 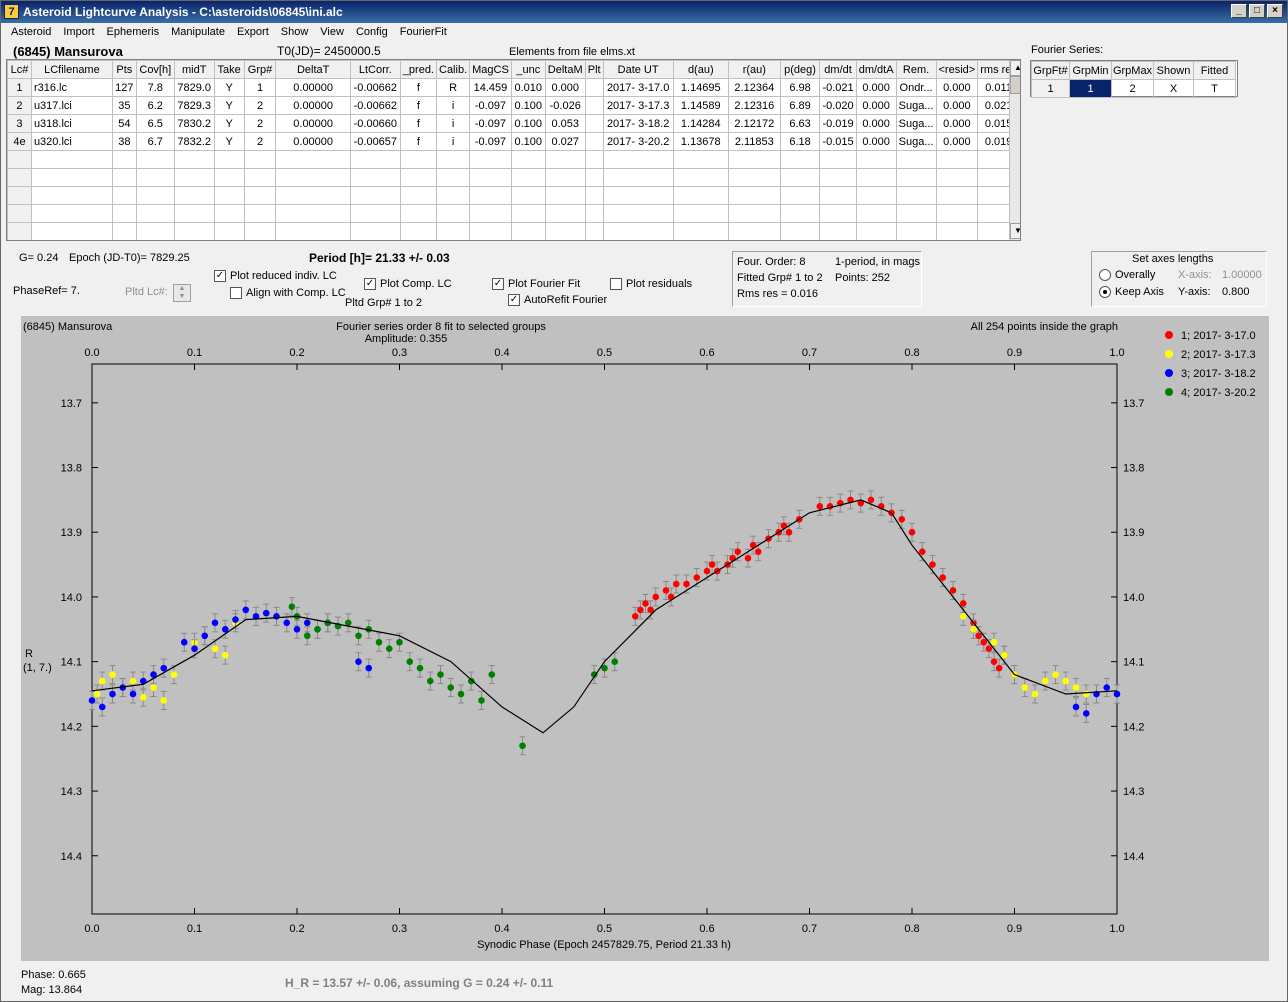 I want to click on column-header: <resid>, so click(x=957, y=69).